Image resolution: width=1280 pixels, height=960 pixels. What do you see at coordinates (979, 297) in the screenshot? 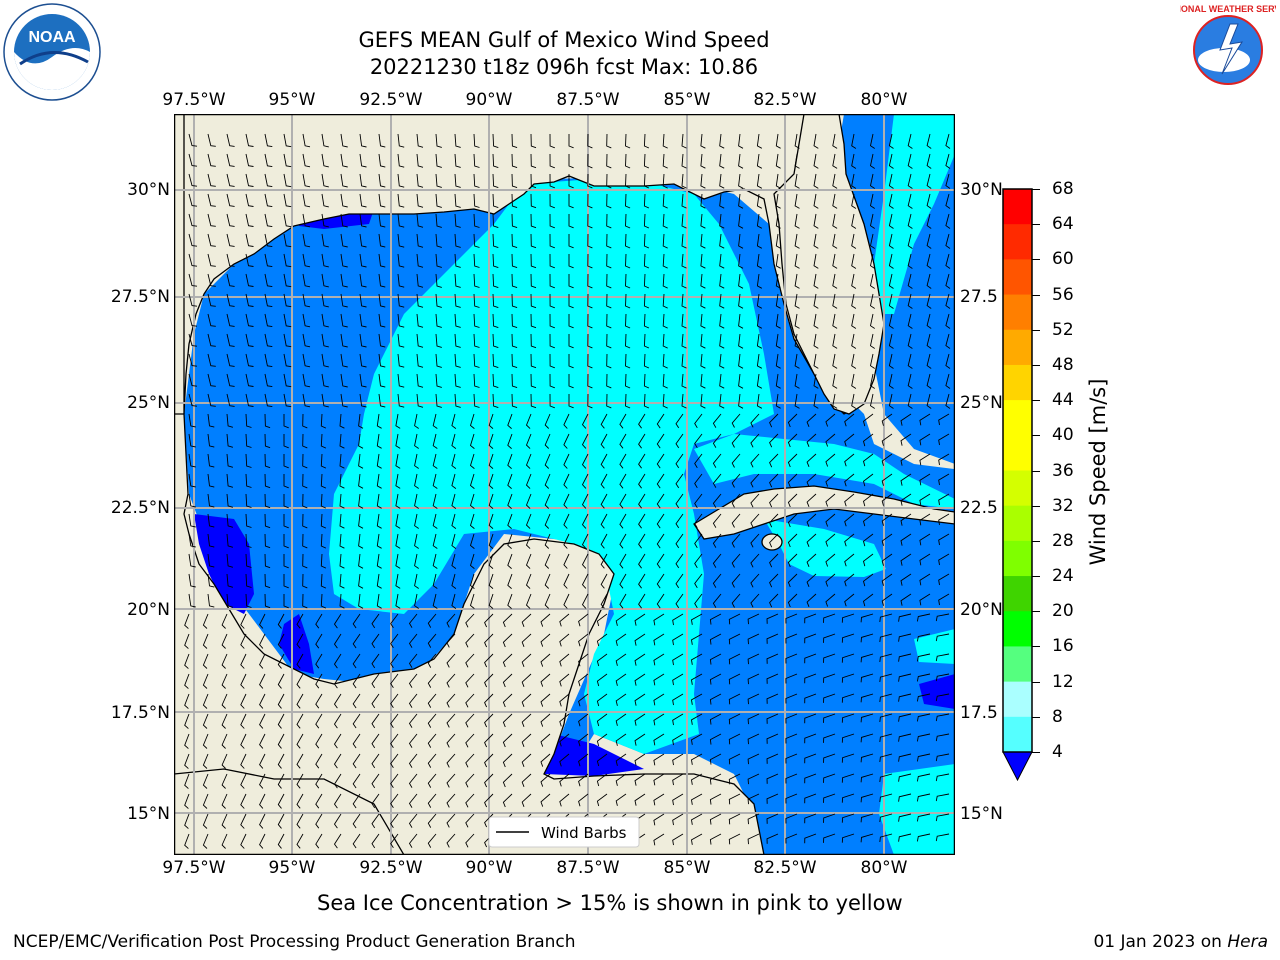
I see `lat-tick-right: 27.5` at bounding box center [979, 297].